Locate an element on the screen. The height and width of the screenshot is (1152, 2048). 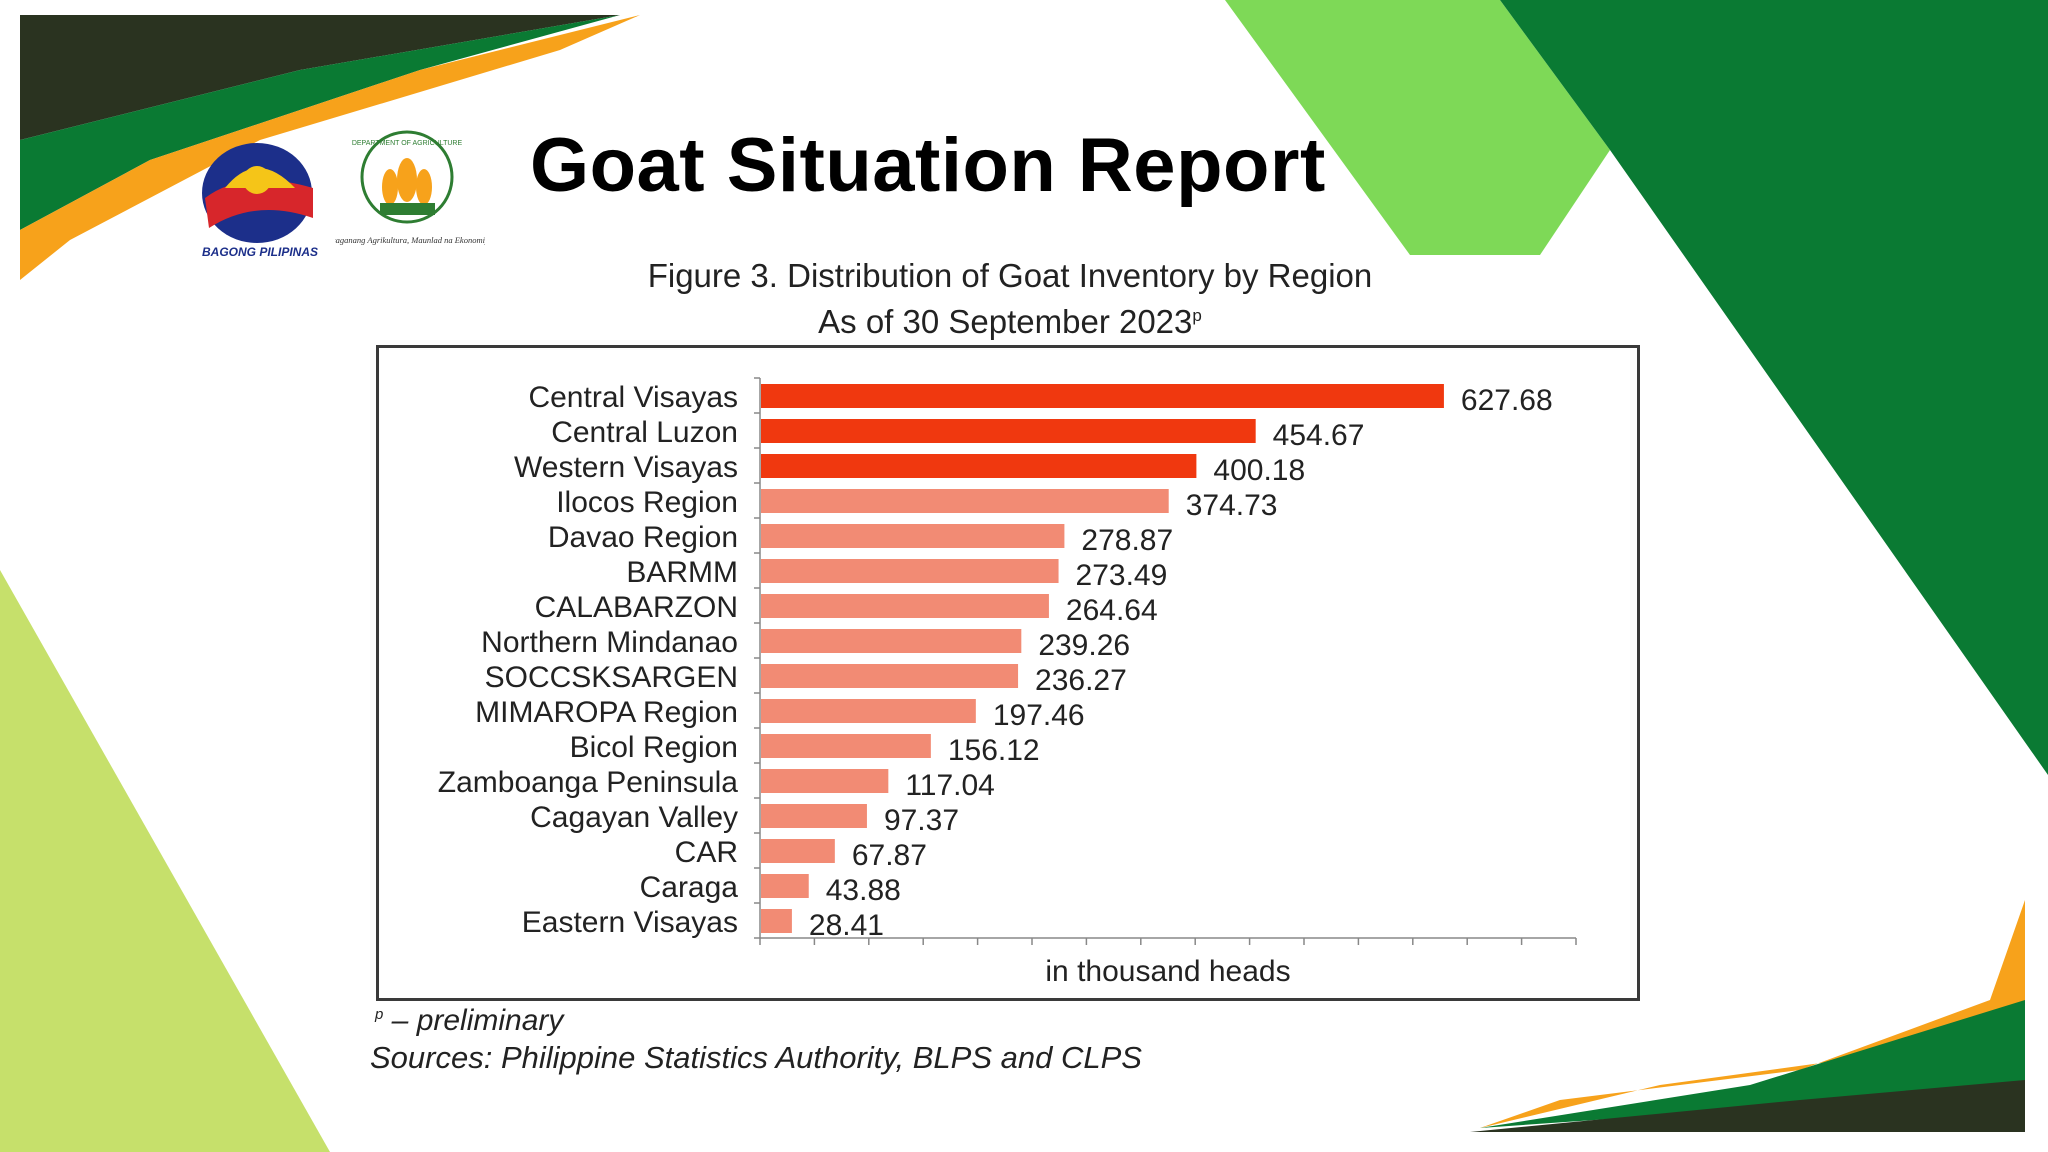
x-axis-title: in thousand heads is located at coordinates (1167, 971).